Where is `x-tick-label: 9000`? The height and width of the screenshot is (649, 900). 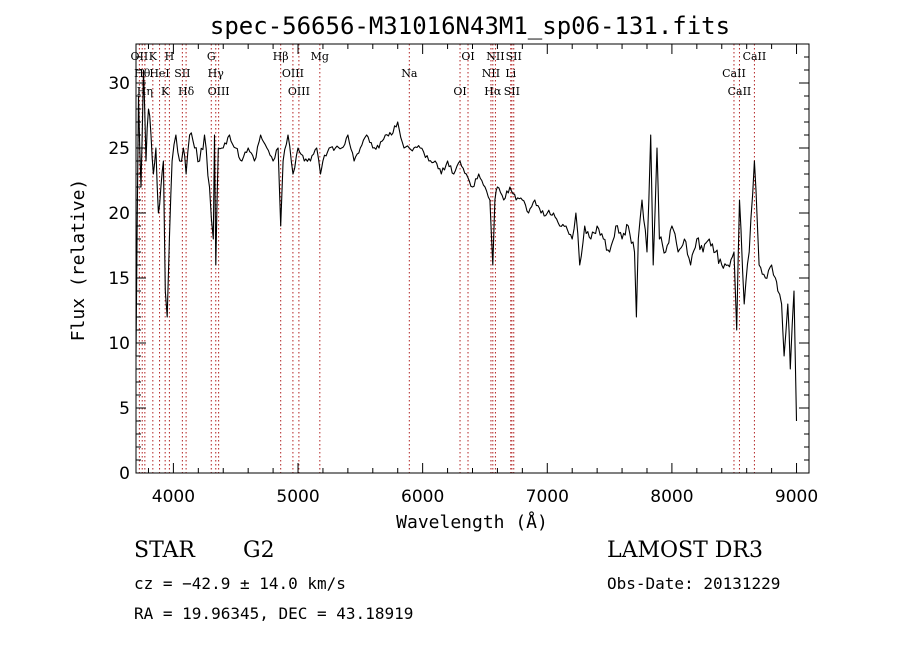
x-tick-label: 9000 is located at coordinates (796, 497).